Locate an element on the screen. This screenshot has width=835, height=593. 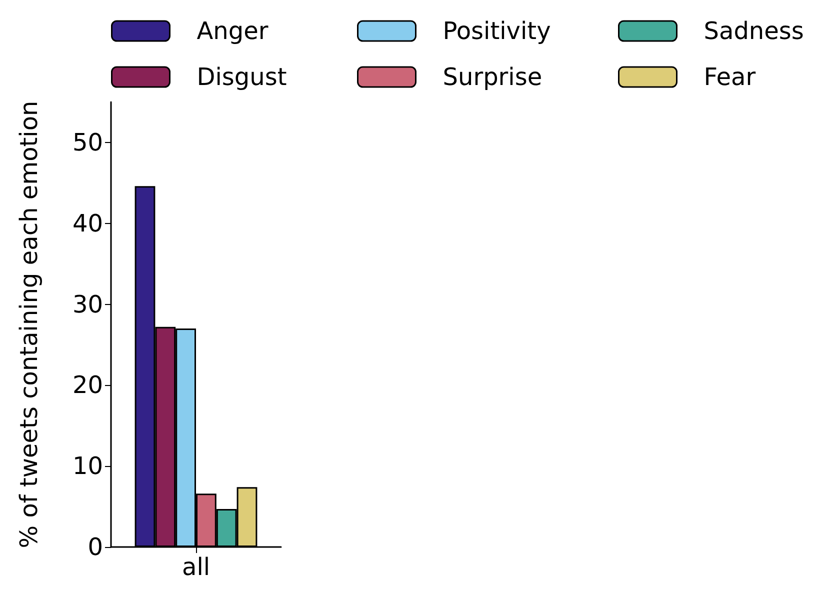
legend-label: Positivity is located at coordinates (496, 31).